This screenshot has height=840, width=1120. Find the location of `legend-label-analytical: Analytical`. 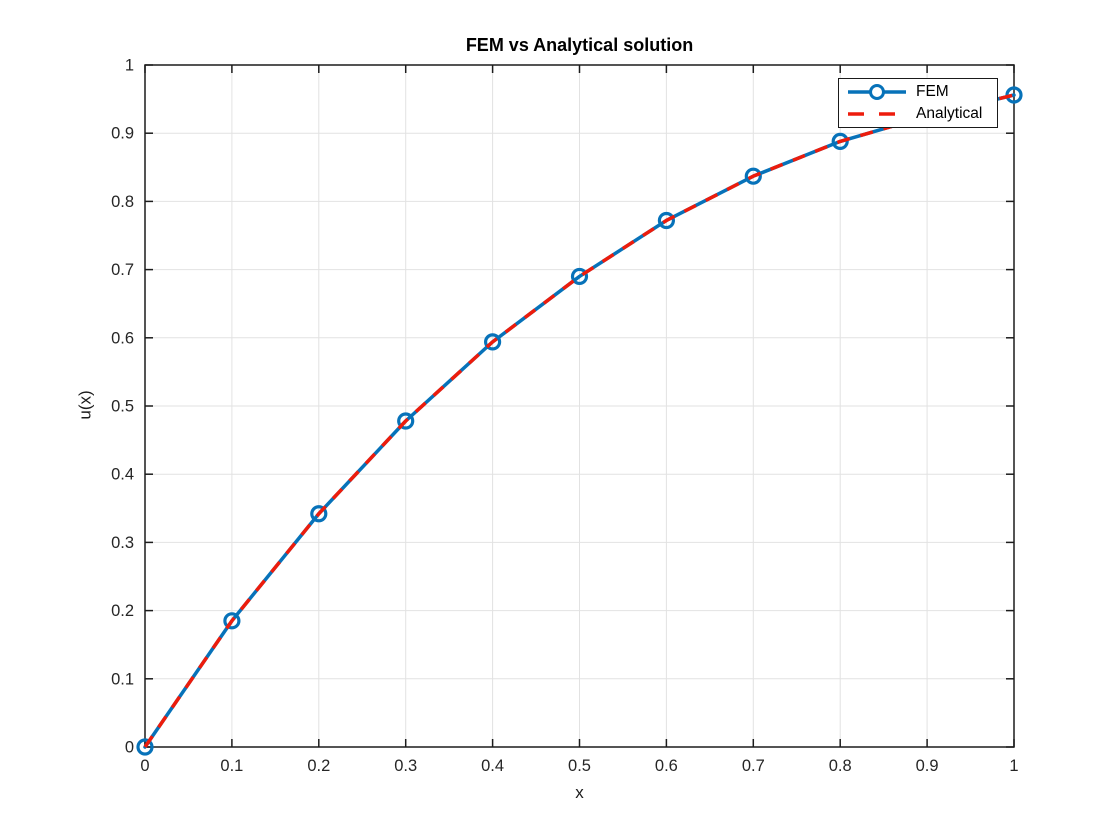

legend-label-analytical: Analytical is located at coordinates (949, 113).